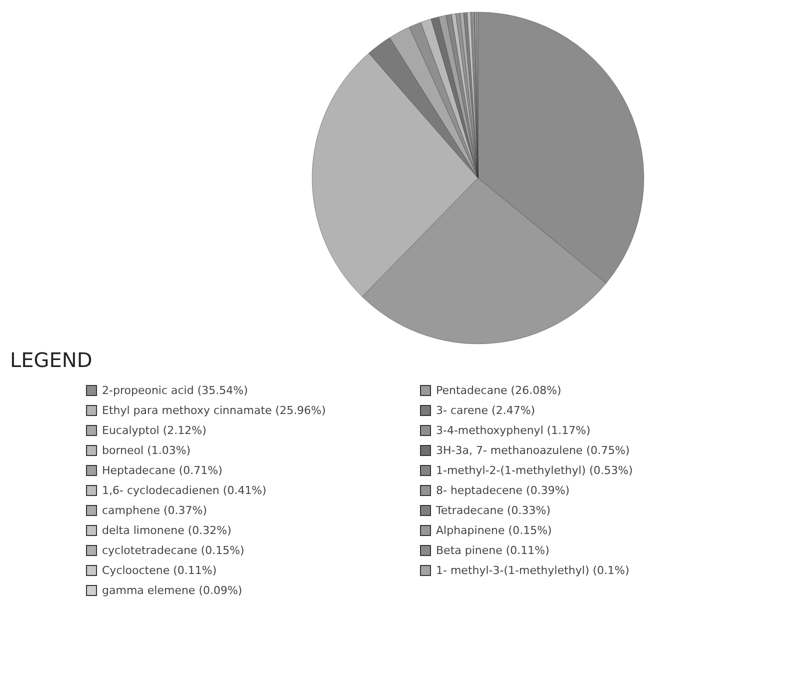  Describe the element at coordinates (533, 450) in the screenshot. I see `legend-label: 3H-3a, 7- methanoazulene (0.75%)` at that location.